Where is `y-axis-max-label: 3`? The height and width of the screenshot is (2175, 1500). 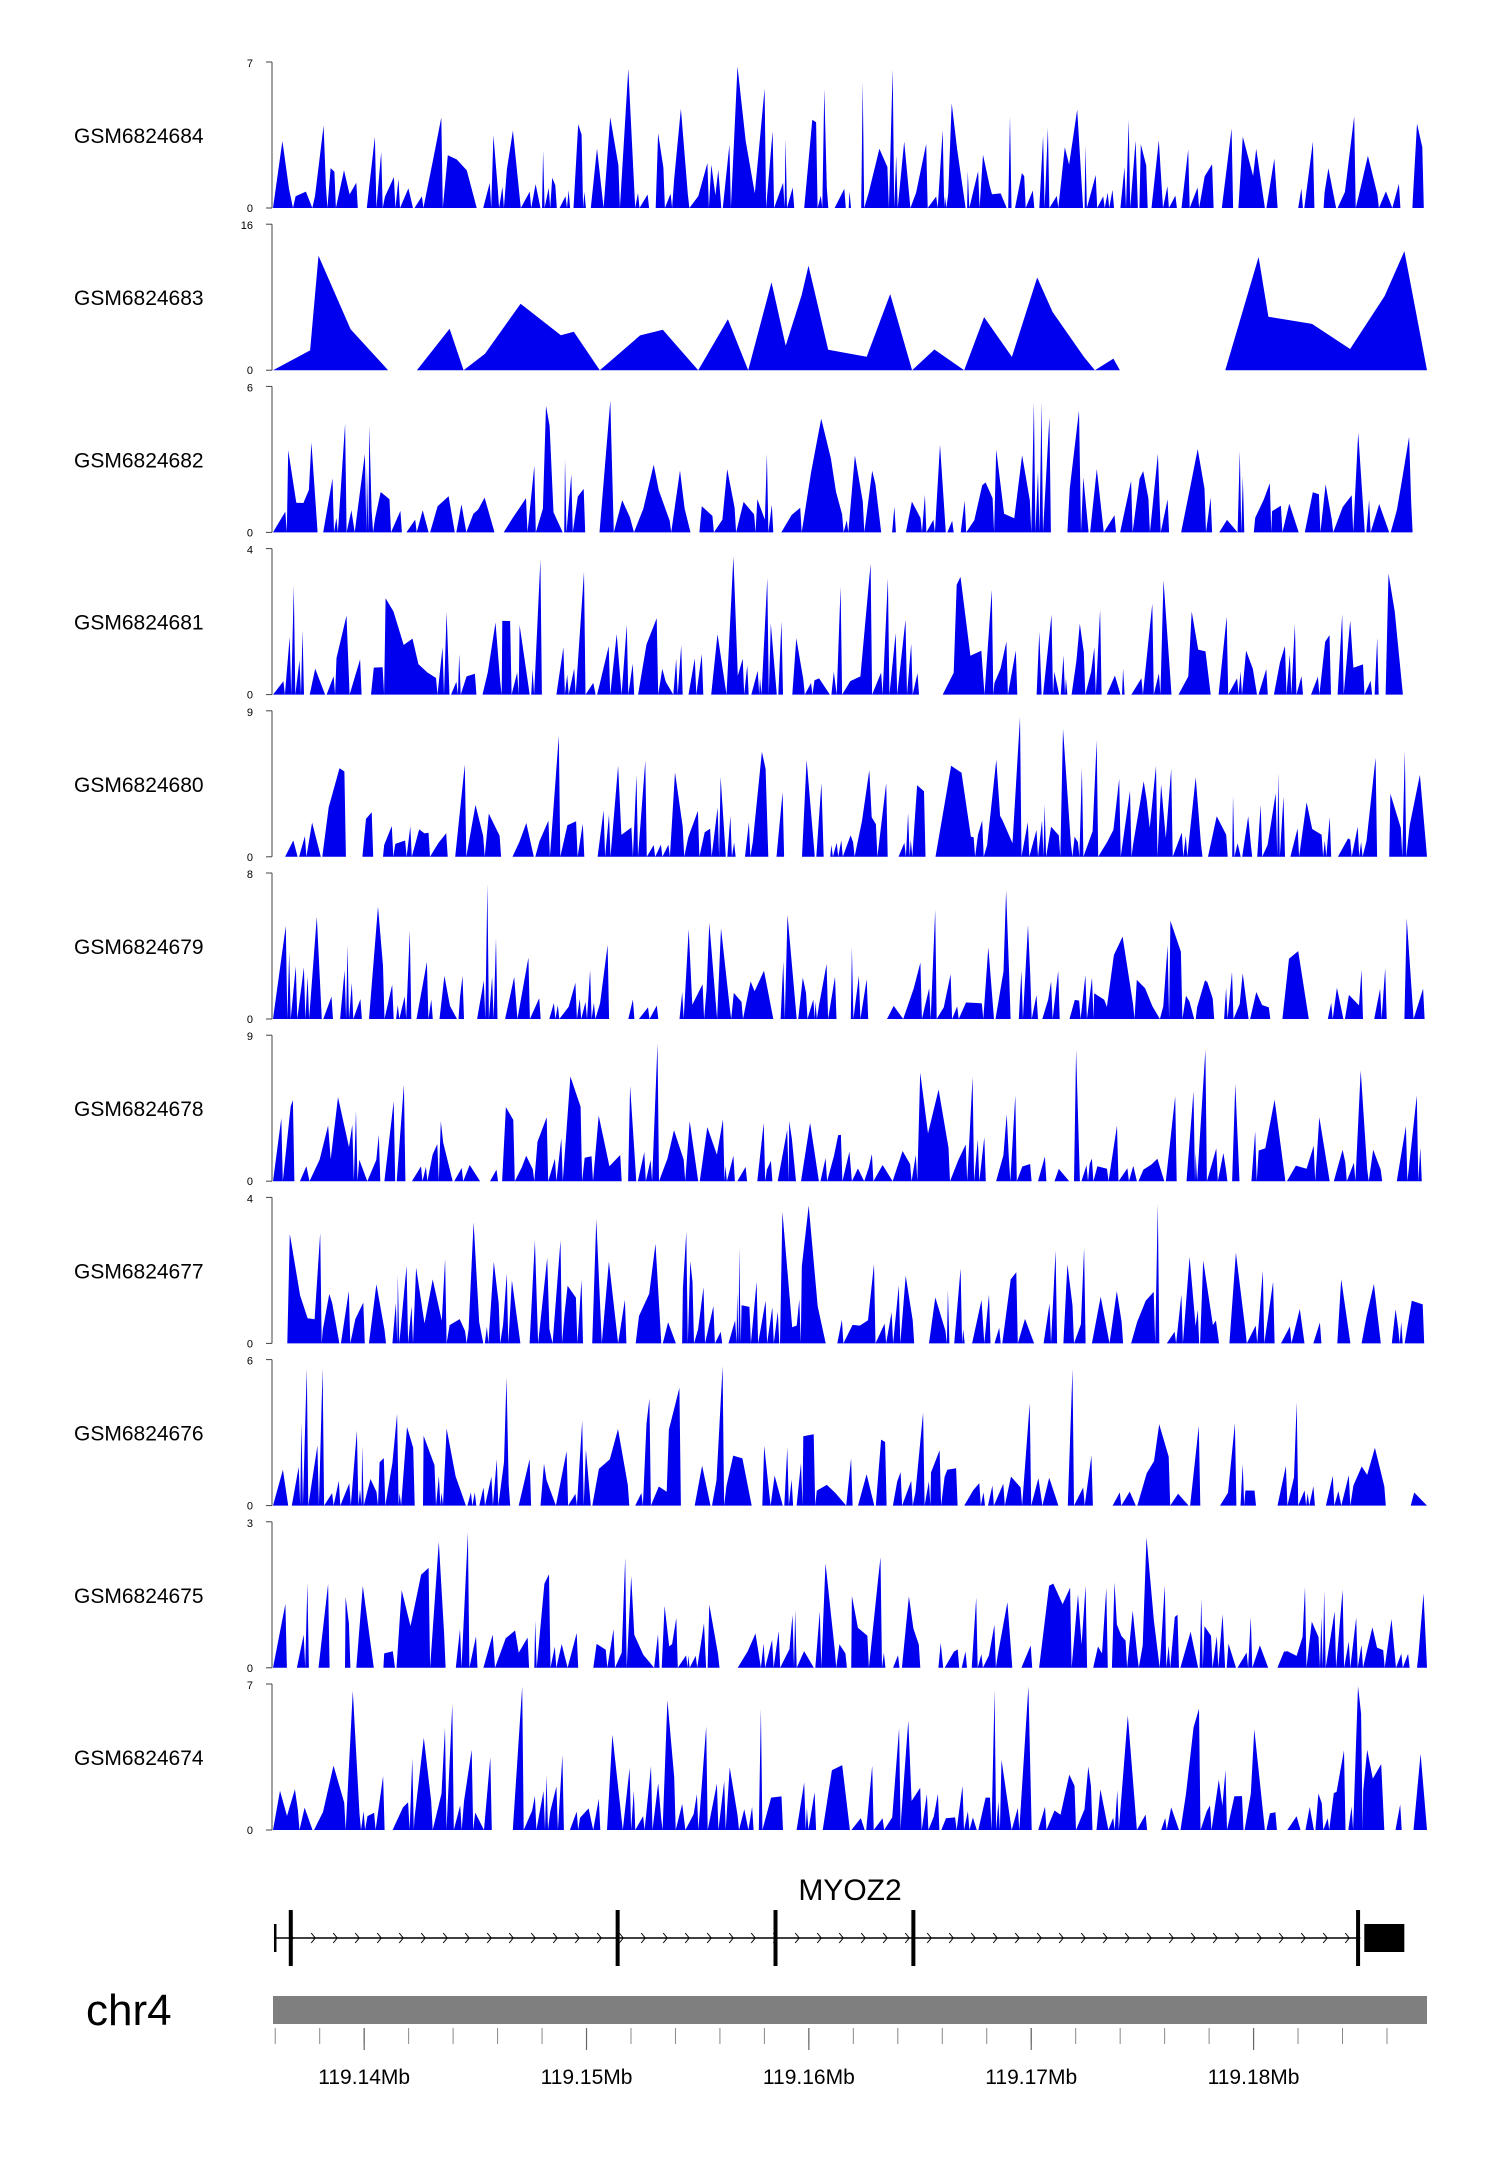 y-axis-max-label: 3 is located at coordinates (250, 1524).